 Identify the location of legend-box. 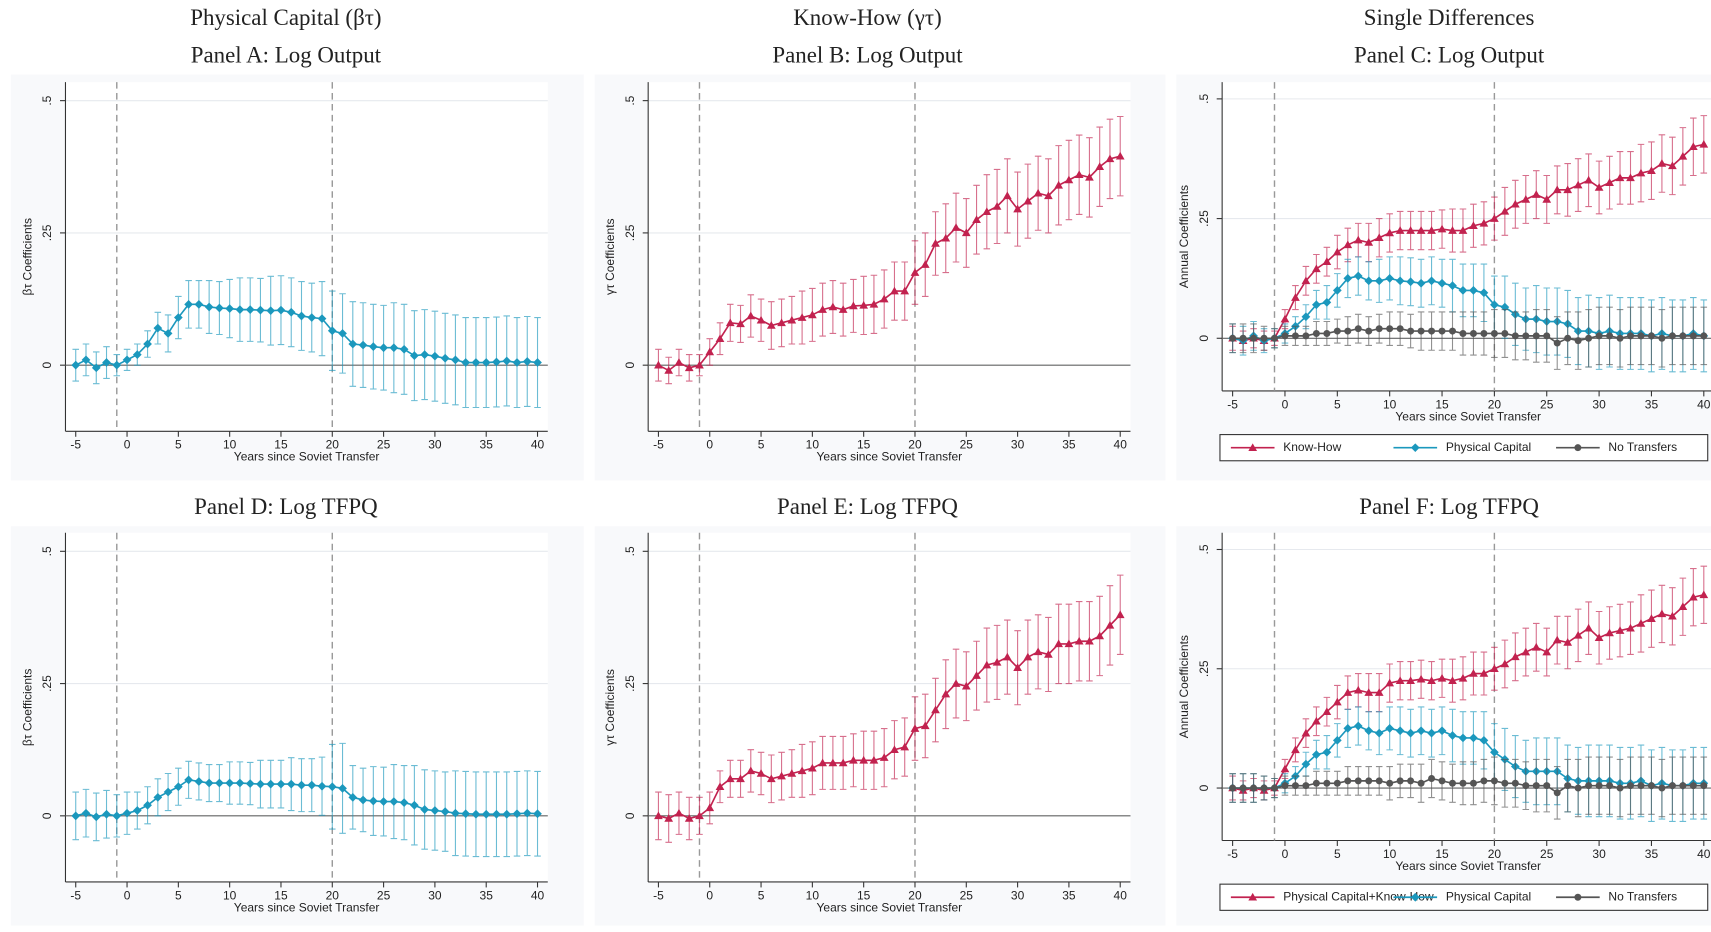
(1464, 448).